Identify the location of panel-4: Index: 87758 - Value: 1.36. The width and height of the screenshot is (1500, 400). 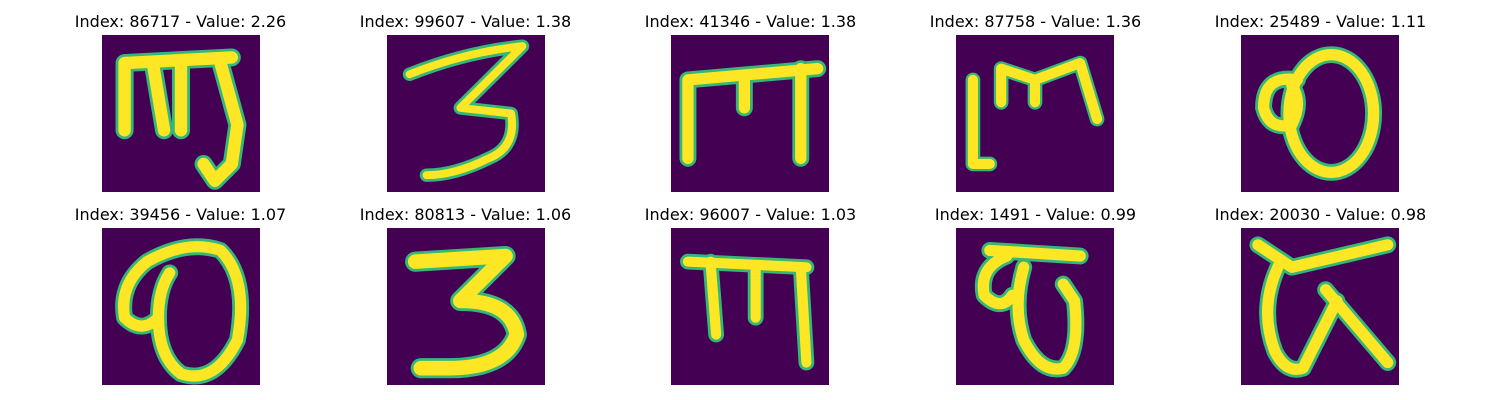
(1035, 96).